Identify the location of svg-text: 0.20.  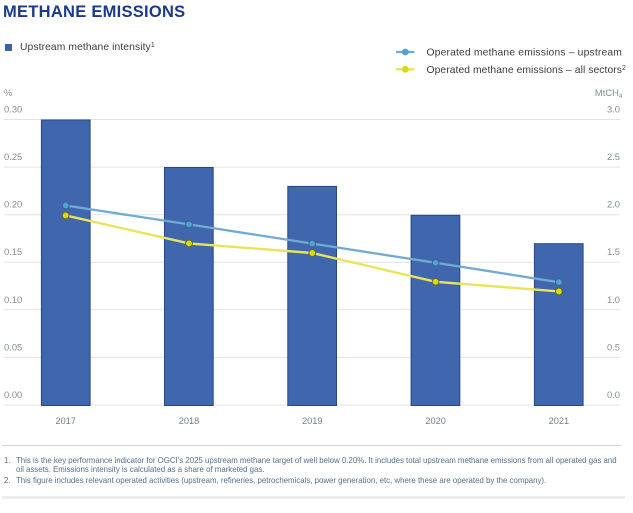
(13, 204).